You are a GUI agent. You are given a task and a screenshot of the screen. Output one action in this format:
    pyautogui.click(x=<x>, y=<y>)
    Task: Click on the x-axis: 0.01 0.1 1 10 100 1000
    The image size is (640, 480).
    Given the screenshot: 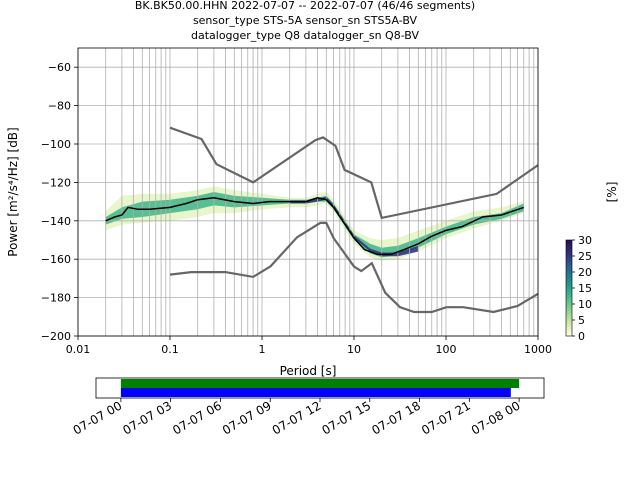 What is the action you would take?
    pyautogui.click(x=309, y=346)
    